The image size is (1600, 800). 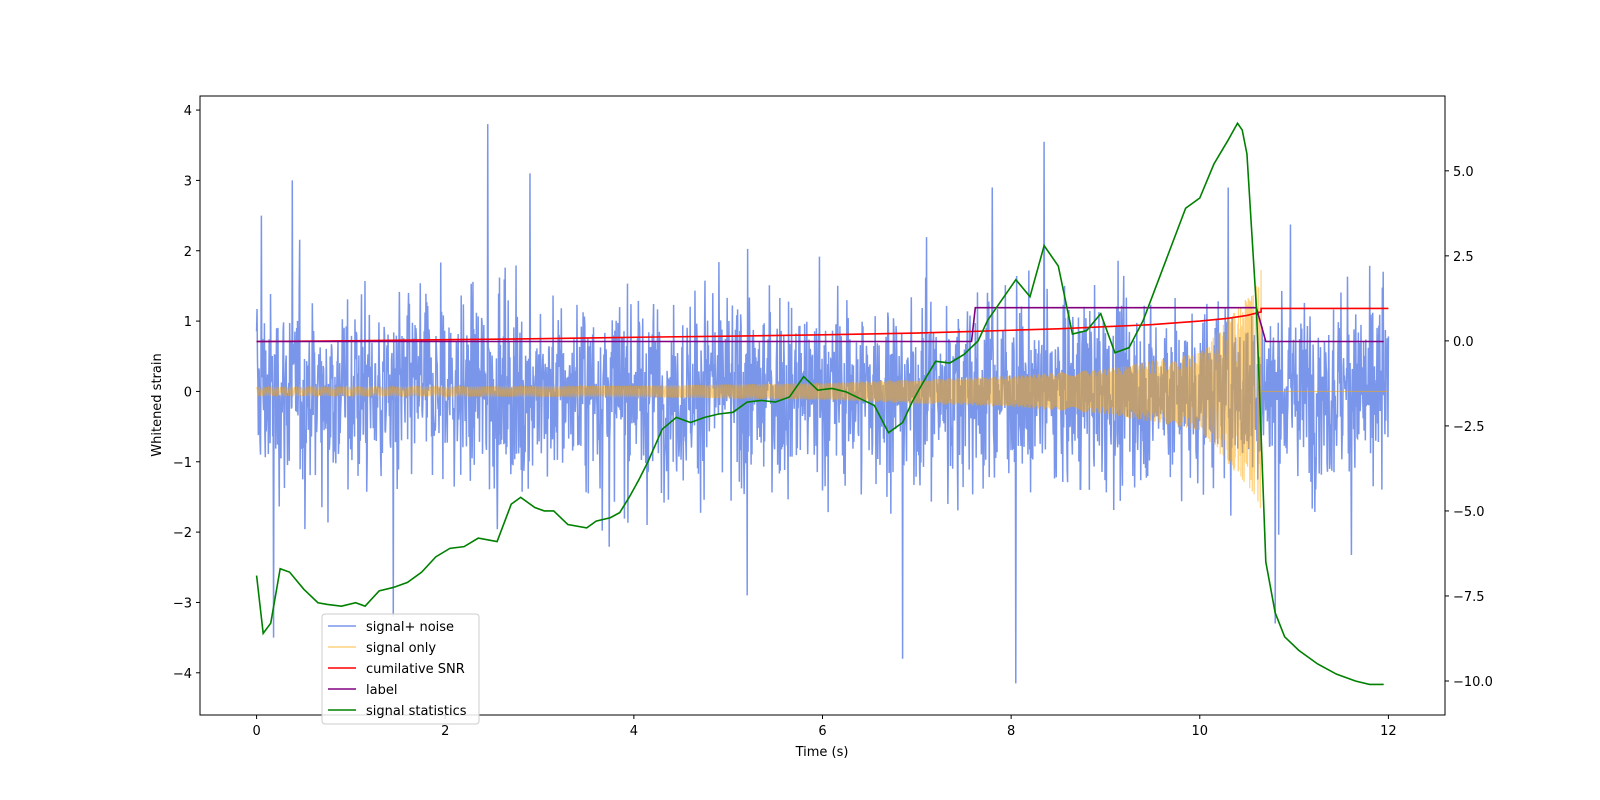 What do you see at coordinates (1463, 257) in the screenshot?
I see `y-right-tick-label: 2.5` at bounding box center [1463, 257].